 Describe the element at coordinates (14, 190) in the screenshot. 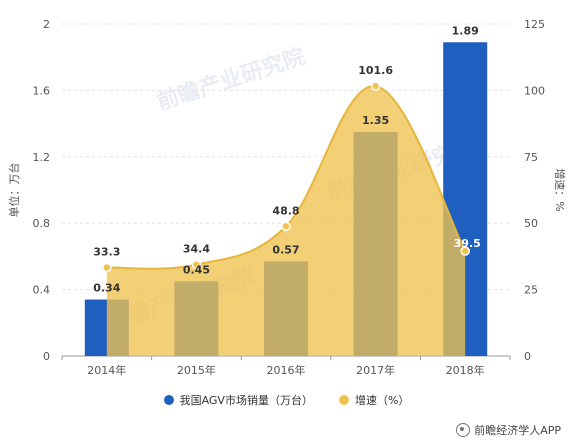

I see `y-axis-title-left: 单位：万台` at that location.